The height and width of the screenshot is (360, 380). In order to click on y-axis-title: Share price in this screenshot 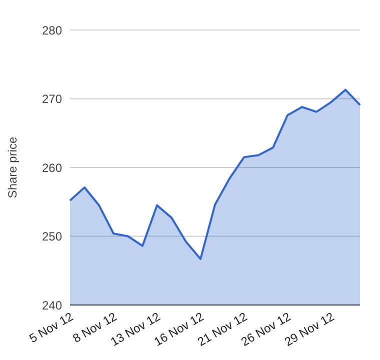, I will do `click(12, 167)`.